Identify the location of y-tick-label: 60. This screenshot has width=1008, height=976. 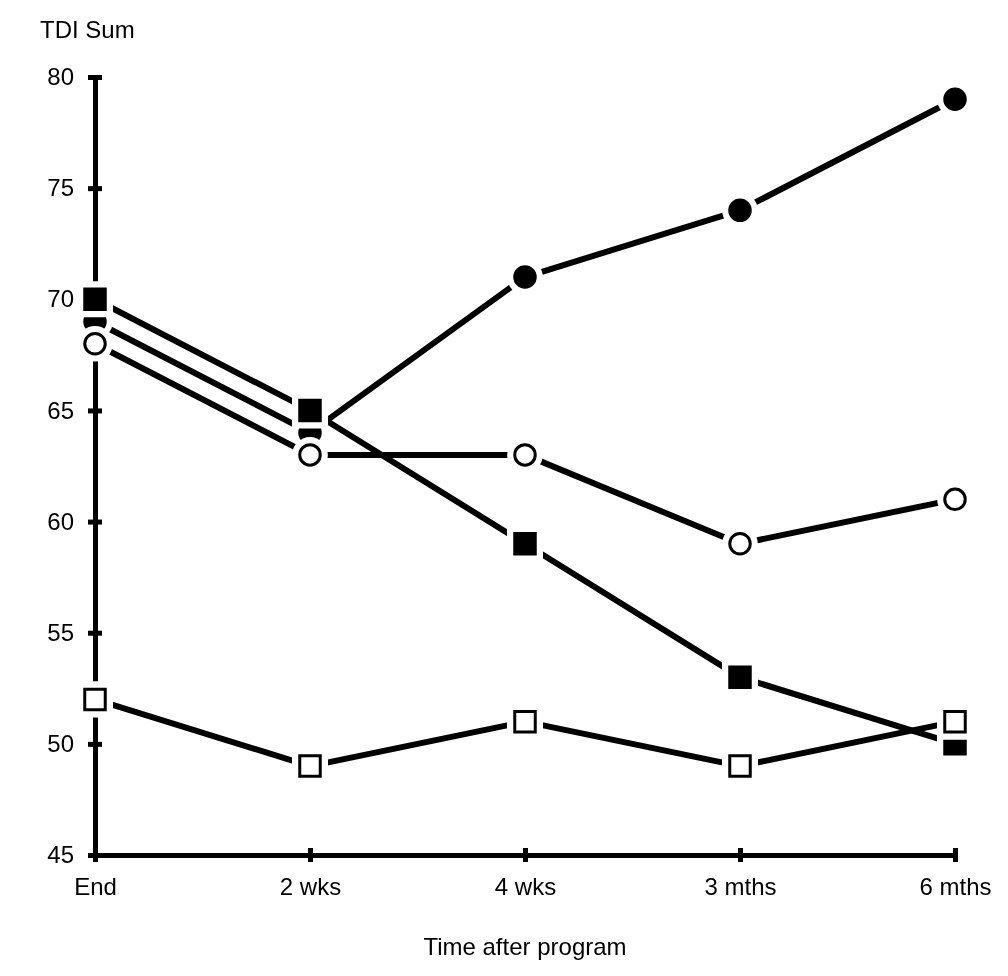
(60, 521).